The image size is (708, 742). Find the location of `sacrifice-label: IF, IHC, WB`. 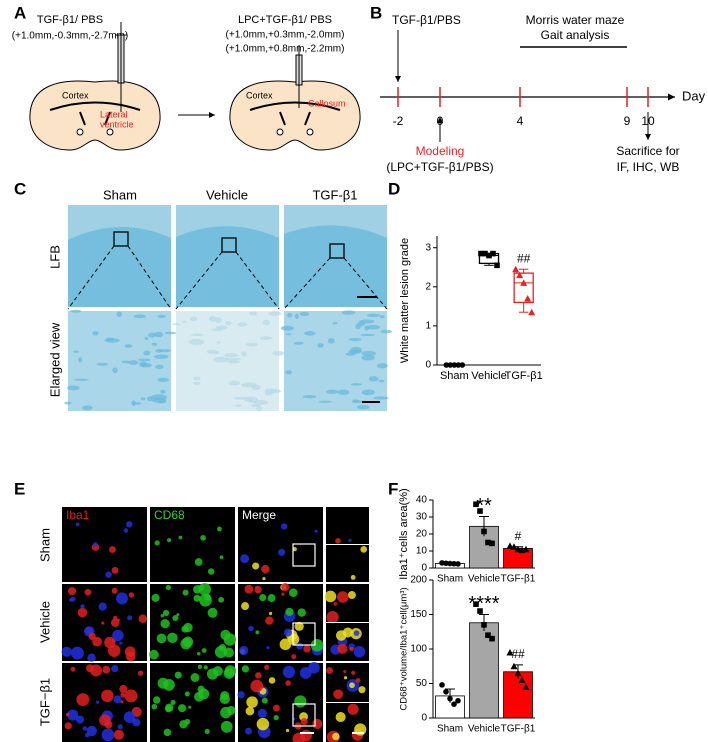

sacrifice-label: IF, IHC, WB is located at coordinates (648, 167).